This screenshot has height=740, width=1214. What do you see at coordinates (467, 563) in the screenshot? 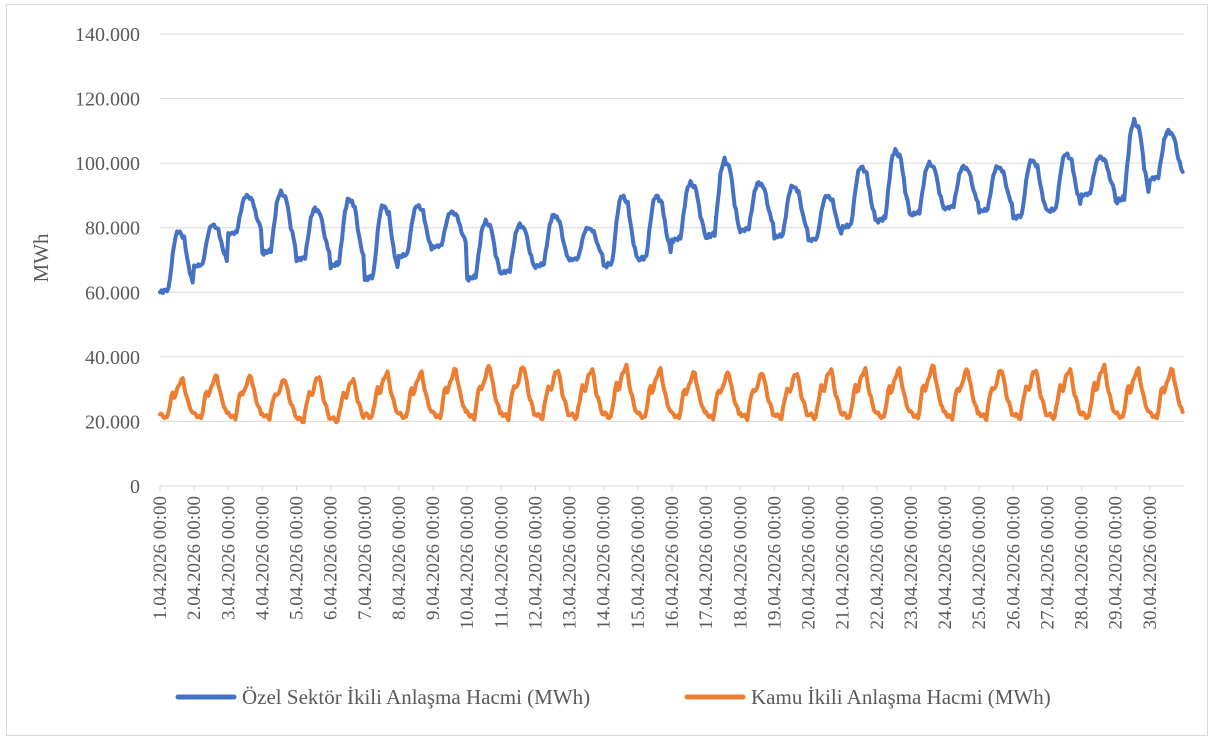
I see `x-tick-label: 10.04.2026 00:00` at bounding box center [467, 563].